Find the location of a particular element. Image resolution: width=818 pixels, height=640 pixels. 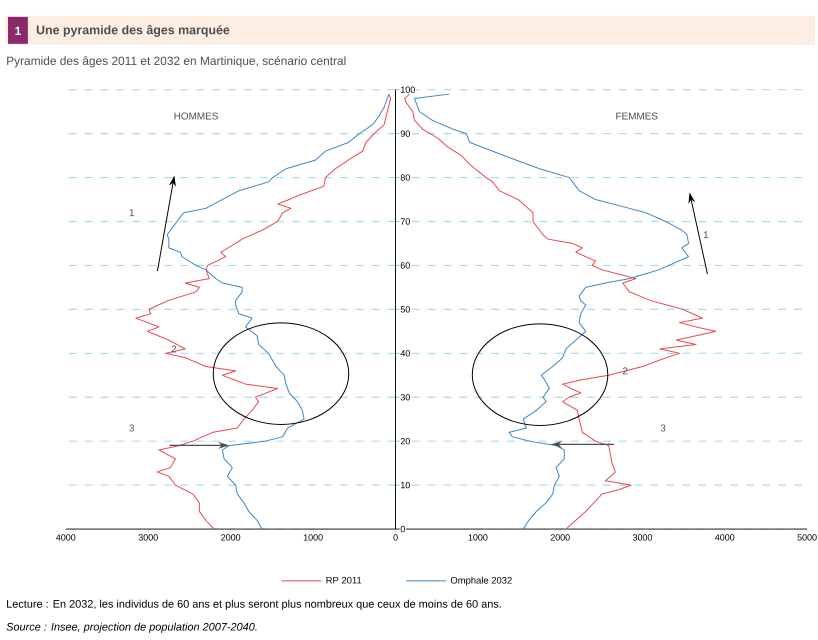

legend-label: Omphale 2032 is located at coordinates (481, 581).